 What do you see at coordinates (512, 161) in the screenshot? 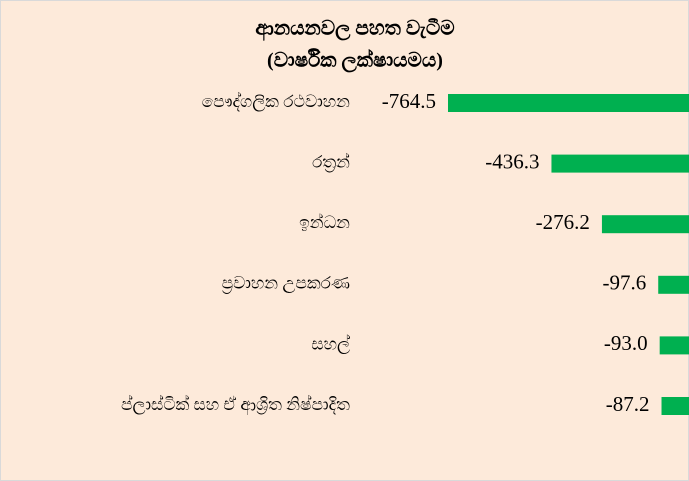
I see `value-label: -436.3` at bounding box center [512, 161].